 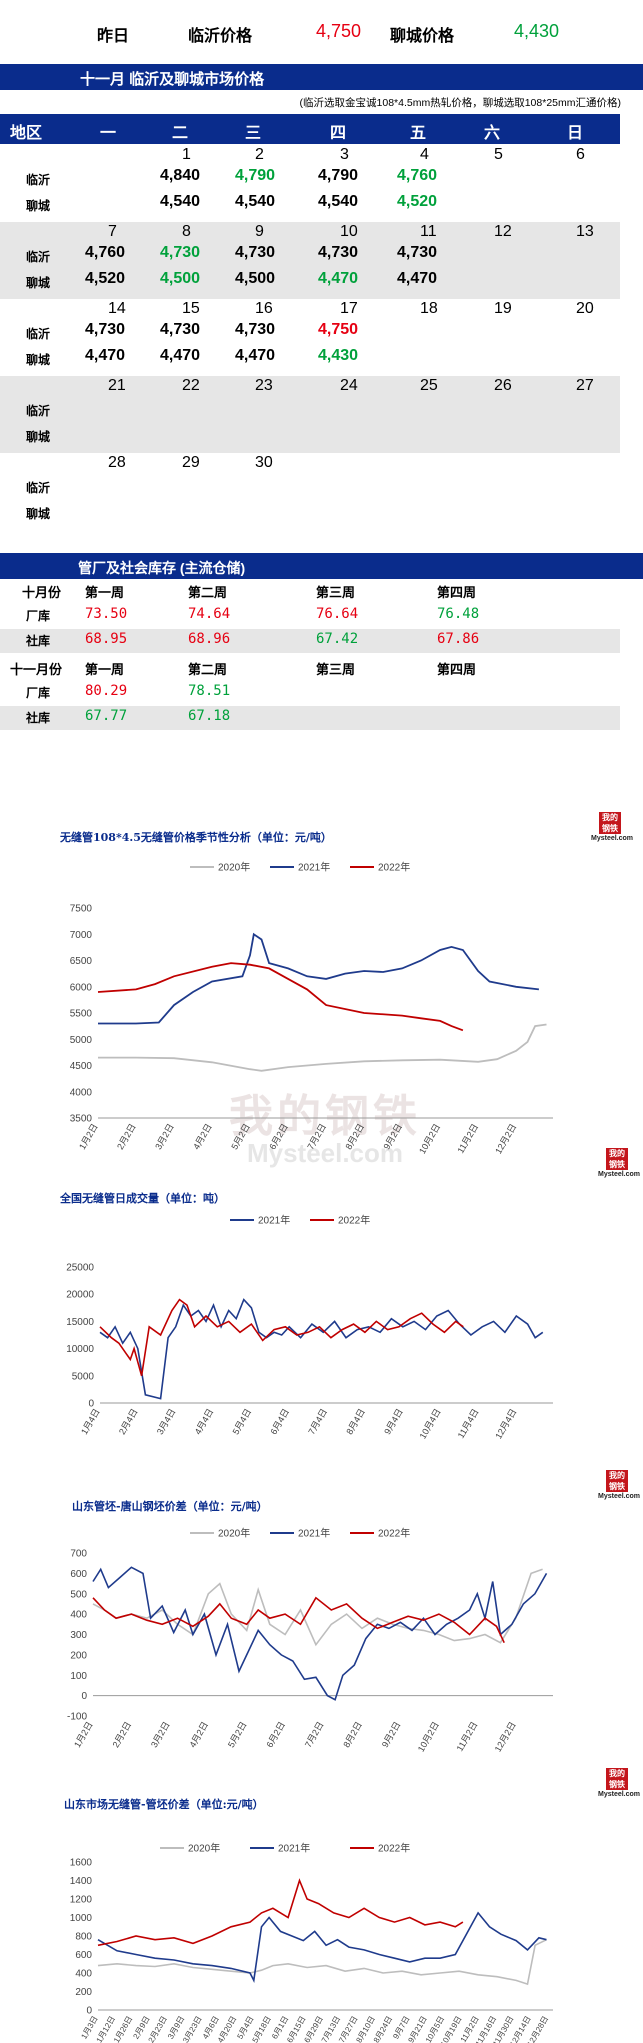 I want to click on day-number: 8, so click(x=186, y=231).